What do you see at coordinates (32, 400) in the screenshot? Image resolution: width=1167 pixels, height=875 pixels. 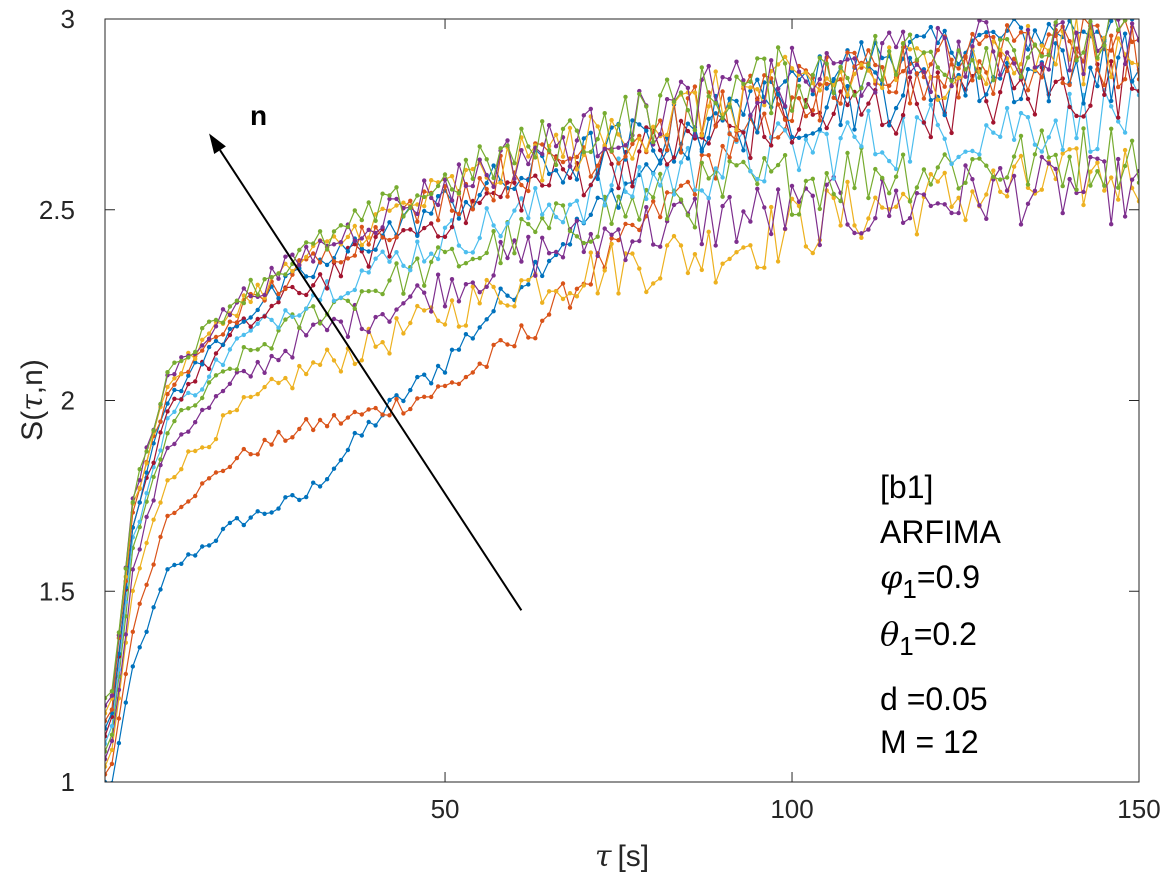 I see `y-axis-label: S(τ,n)` at bounding box center [32, 400].